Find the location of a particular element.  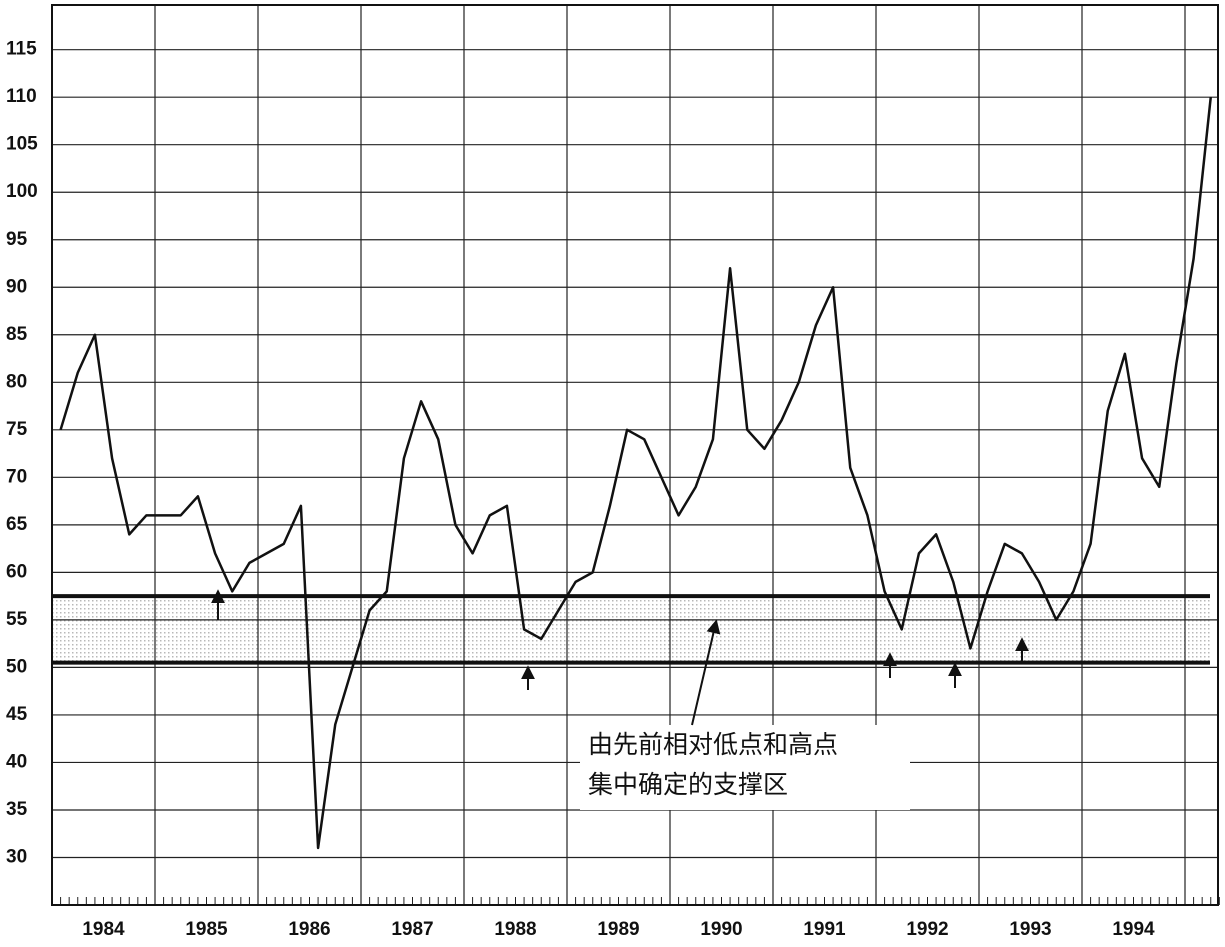

y-tick-label: 100 is located at coordinates (22, 191).